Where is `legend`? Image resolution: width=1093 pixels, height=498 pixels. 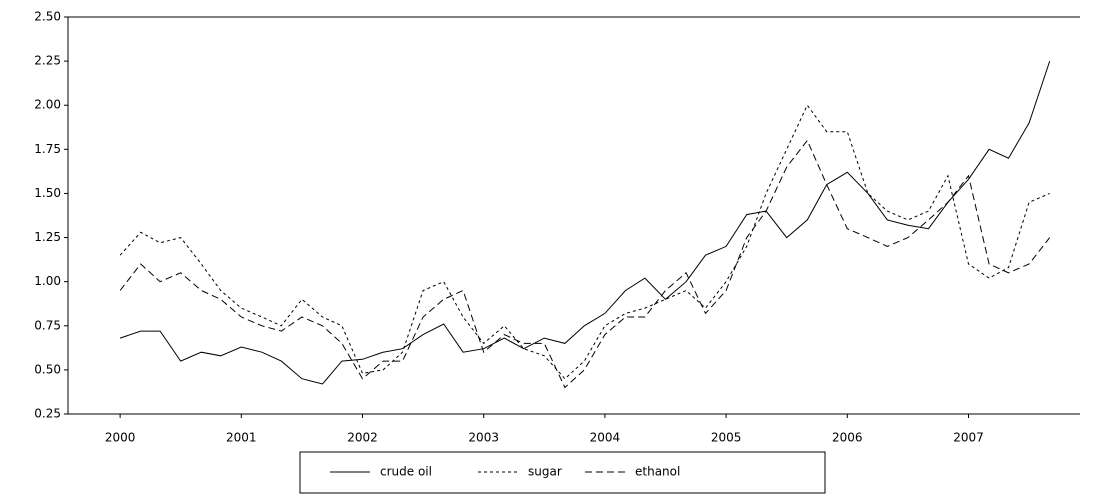 legend is located at coordinates (562, 472).